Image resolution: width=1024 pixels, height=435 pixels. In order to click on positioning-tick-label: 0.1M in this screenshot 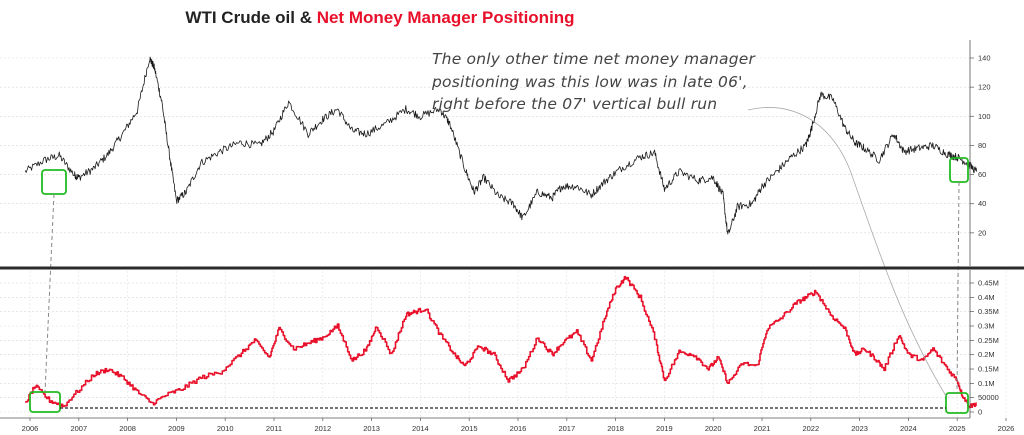, I will do `click(986, 383)`.